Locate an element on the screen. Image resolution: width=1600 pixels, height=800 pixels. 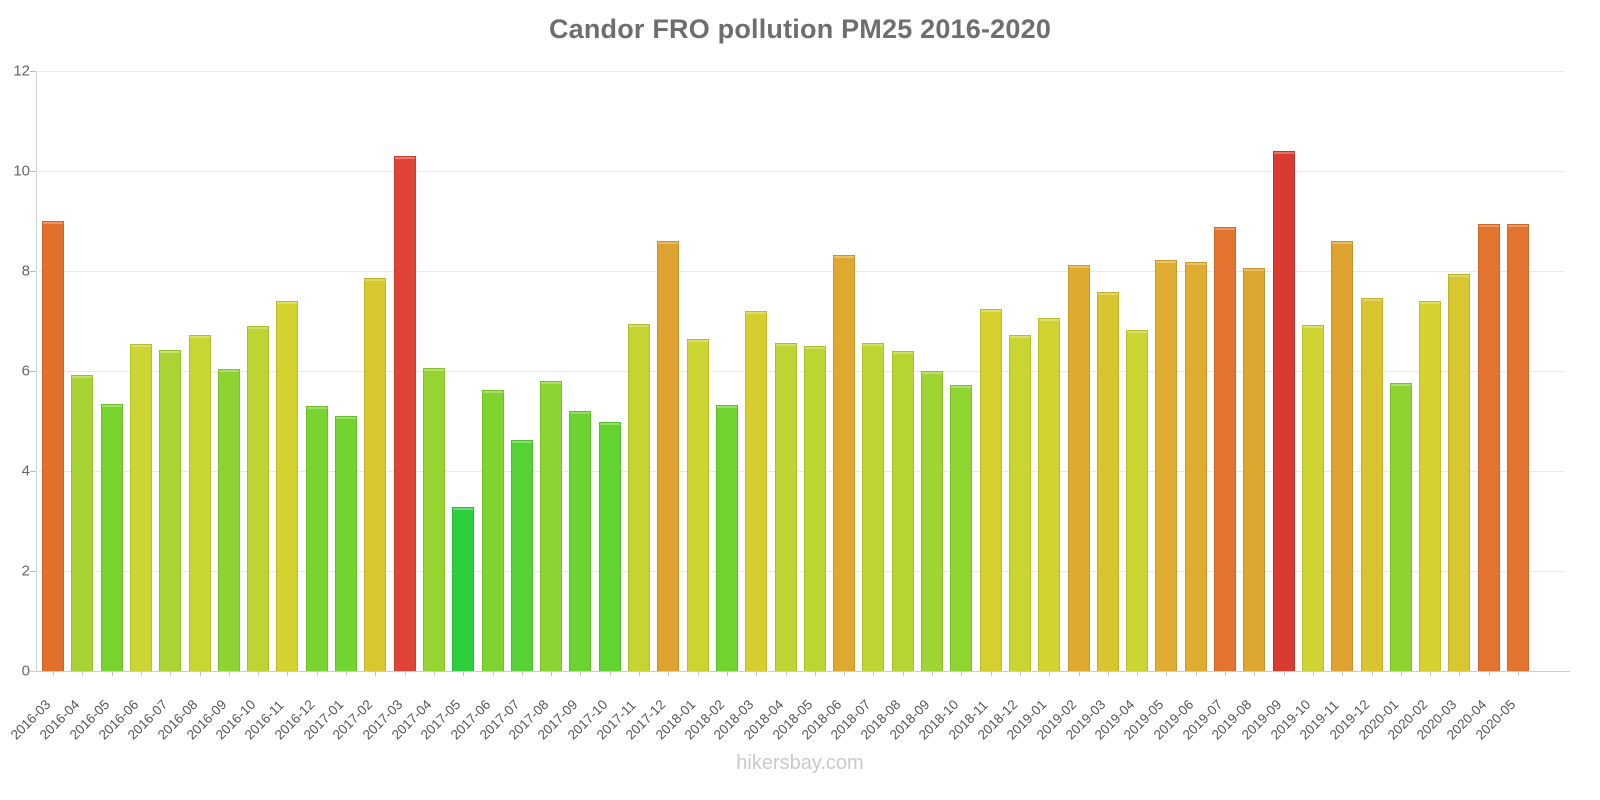
page-title: Candor FRO pollution PM25 2016-2020 is located at coordinates (800, 29).